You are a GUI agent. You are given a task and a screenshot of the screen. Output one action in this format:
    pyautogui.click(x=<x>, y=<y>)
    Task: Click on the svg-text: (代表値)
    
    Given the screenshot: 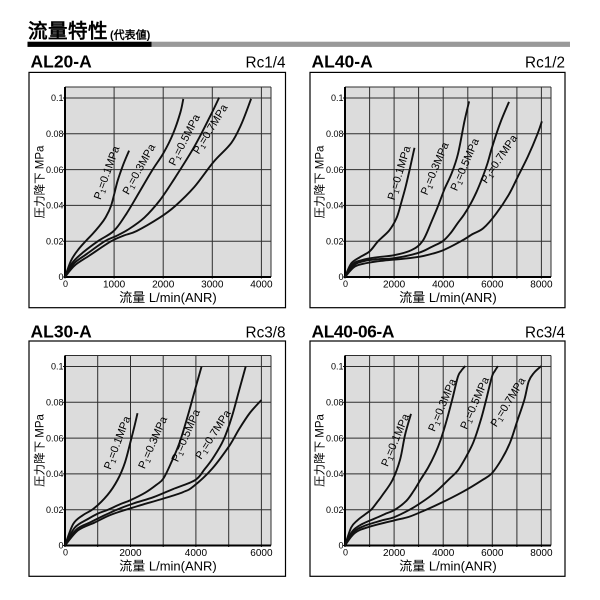 What is the action you would take?
    pyautogui.click(x=130, y=35)
    